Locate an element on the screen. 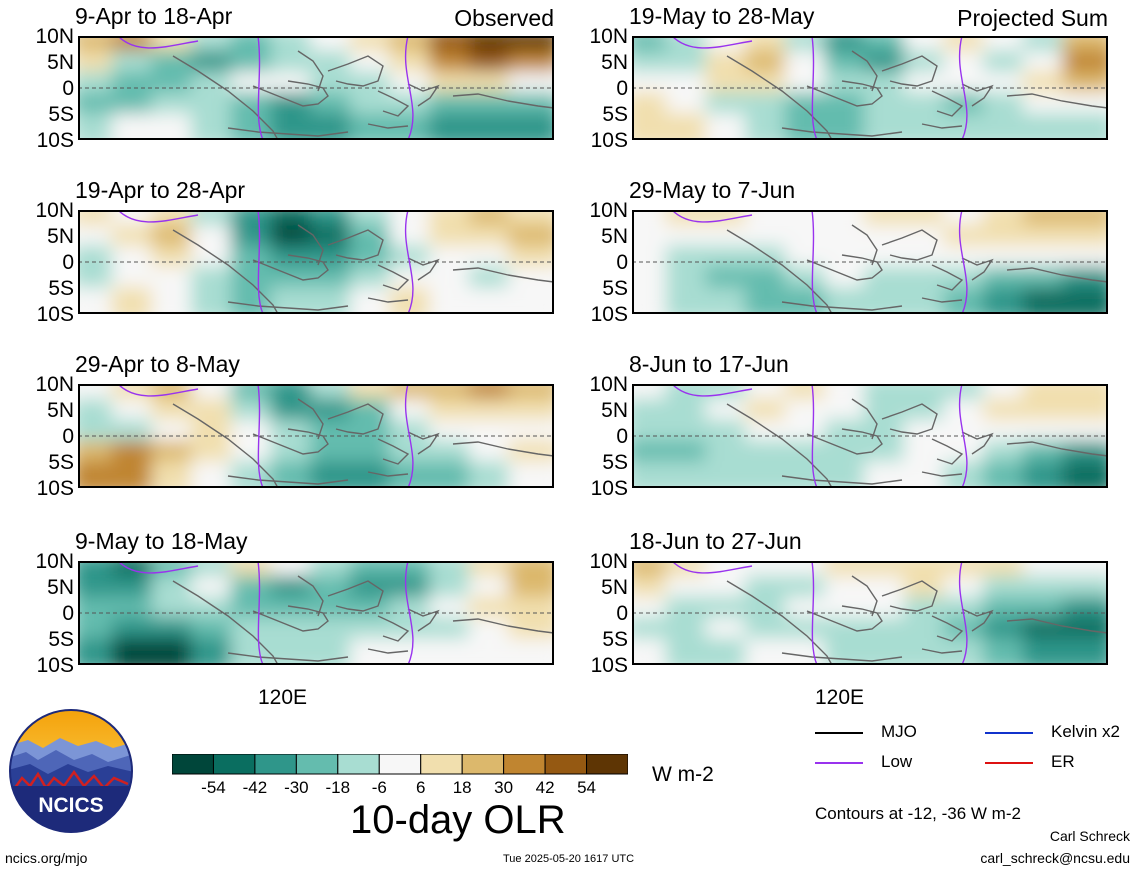 Image resolution: width=1135 pixels, height=873 pixels. ncics-logo: NCICS is located at coordinates (71, 771).